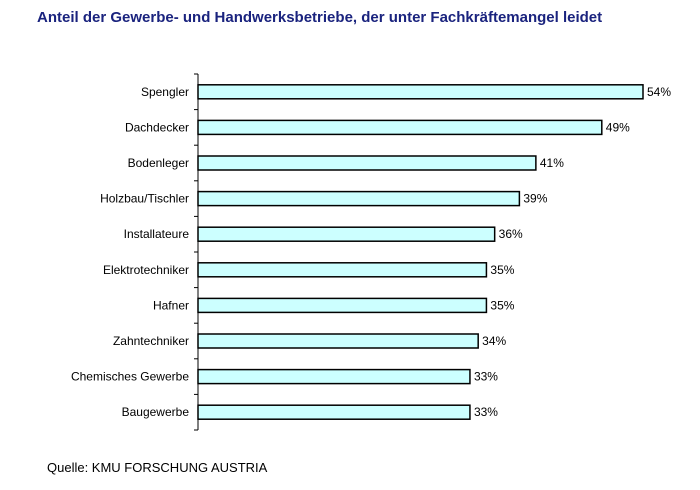 This screenshot has width=700, height=490. Describe the element at coordinates (171, 305) in the screenshot. I see `category-label: Hafner` at that location.